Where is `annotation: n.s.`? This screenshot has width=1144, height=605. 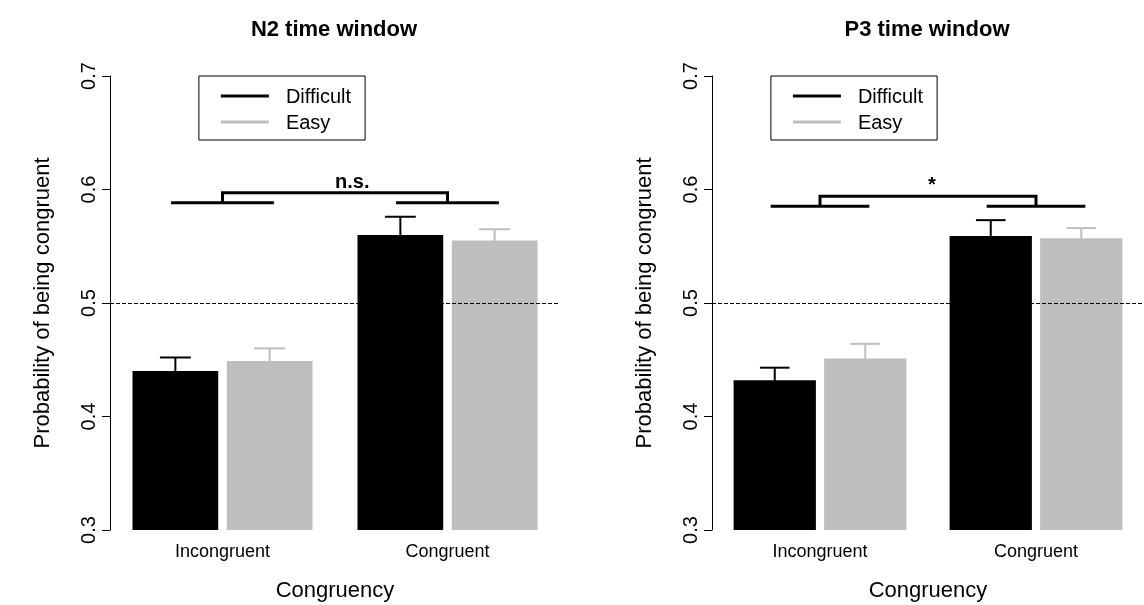
annotation: n.s. is located at coordinates (352, 180).